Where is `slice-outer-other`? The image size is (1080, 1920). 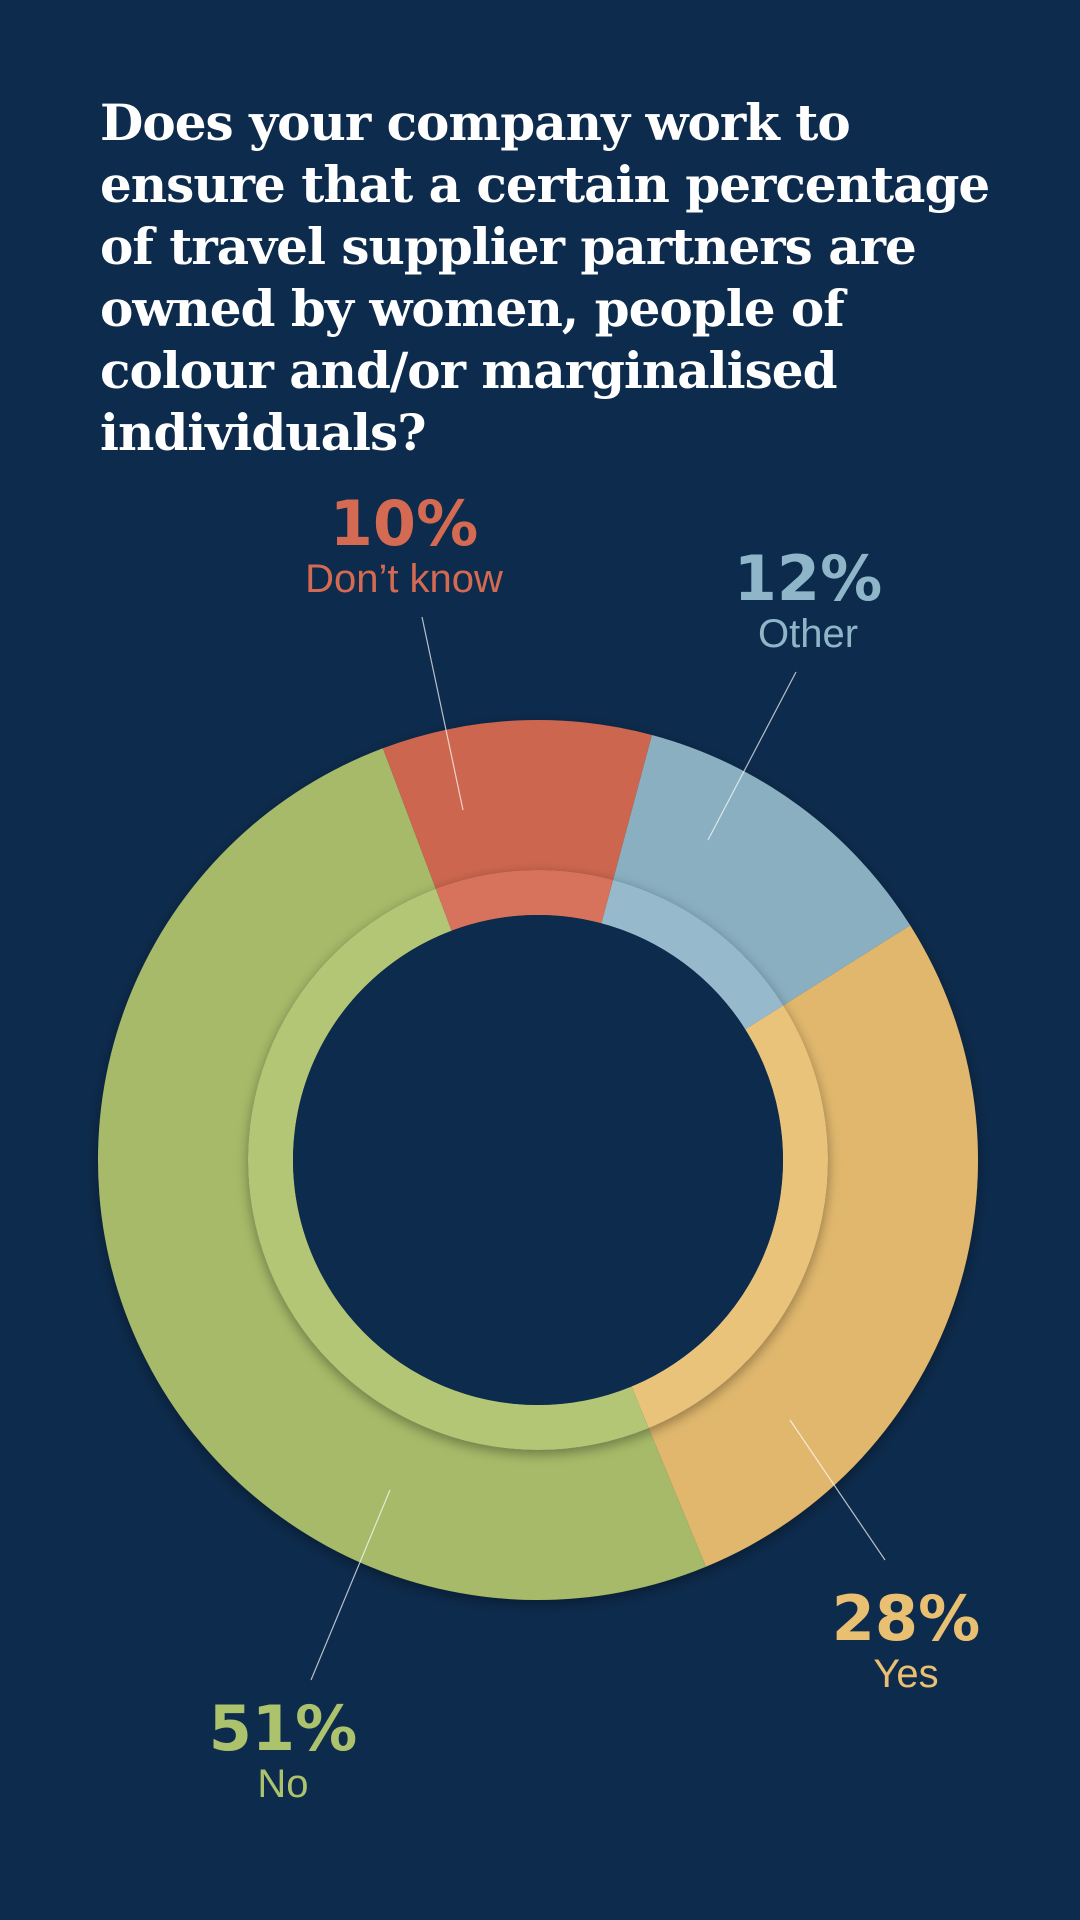 slice-outer-other is located at coordinates (762, 870).